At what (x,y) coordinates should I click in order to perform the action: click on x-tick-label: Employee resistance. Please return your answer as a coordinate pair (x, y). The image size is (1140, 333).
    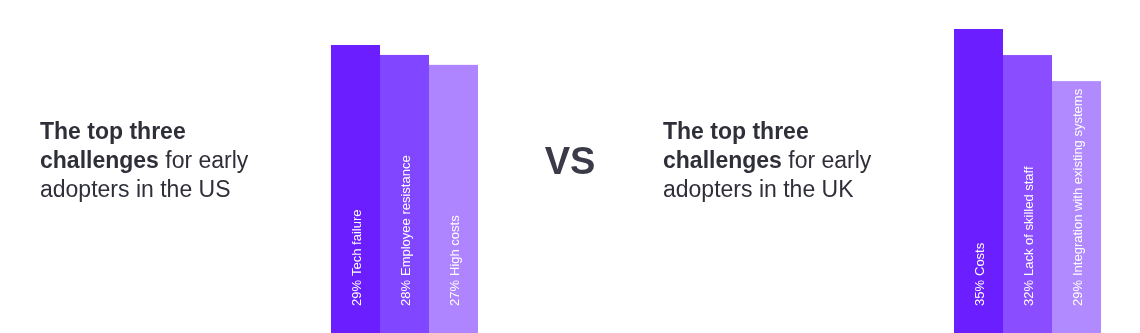
    Looking at the image, I should click on (405, 215).